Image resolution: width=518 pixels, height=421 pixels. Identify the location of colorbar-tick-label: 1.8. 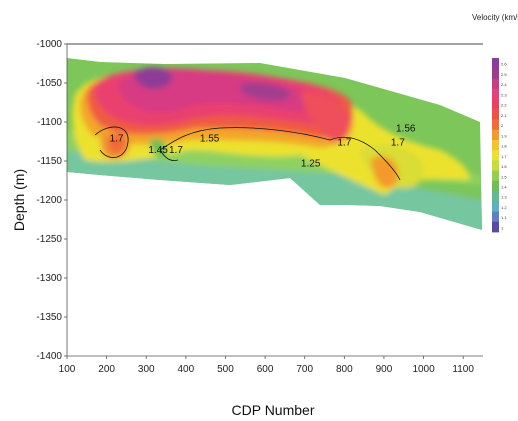
(504, 146).